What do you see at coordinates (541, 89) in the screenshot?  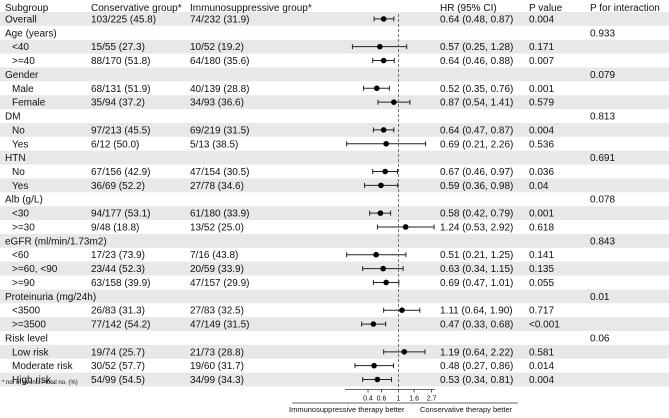 I see `p-value: 0.001` at bounding box center [541, 89].